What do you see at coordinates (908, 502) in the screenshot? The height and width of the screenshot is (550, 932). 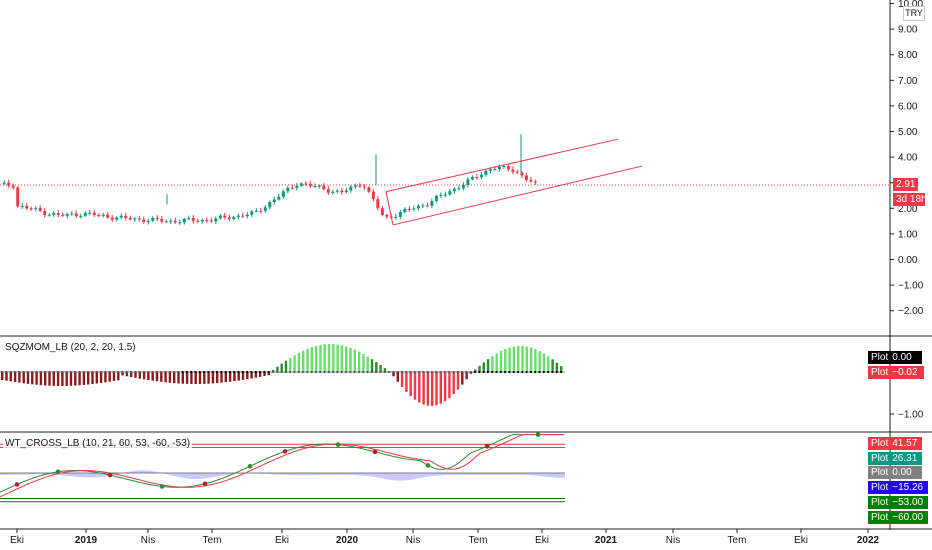 I see `legend-value: −53.00` at bounding box center [908, 502].